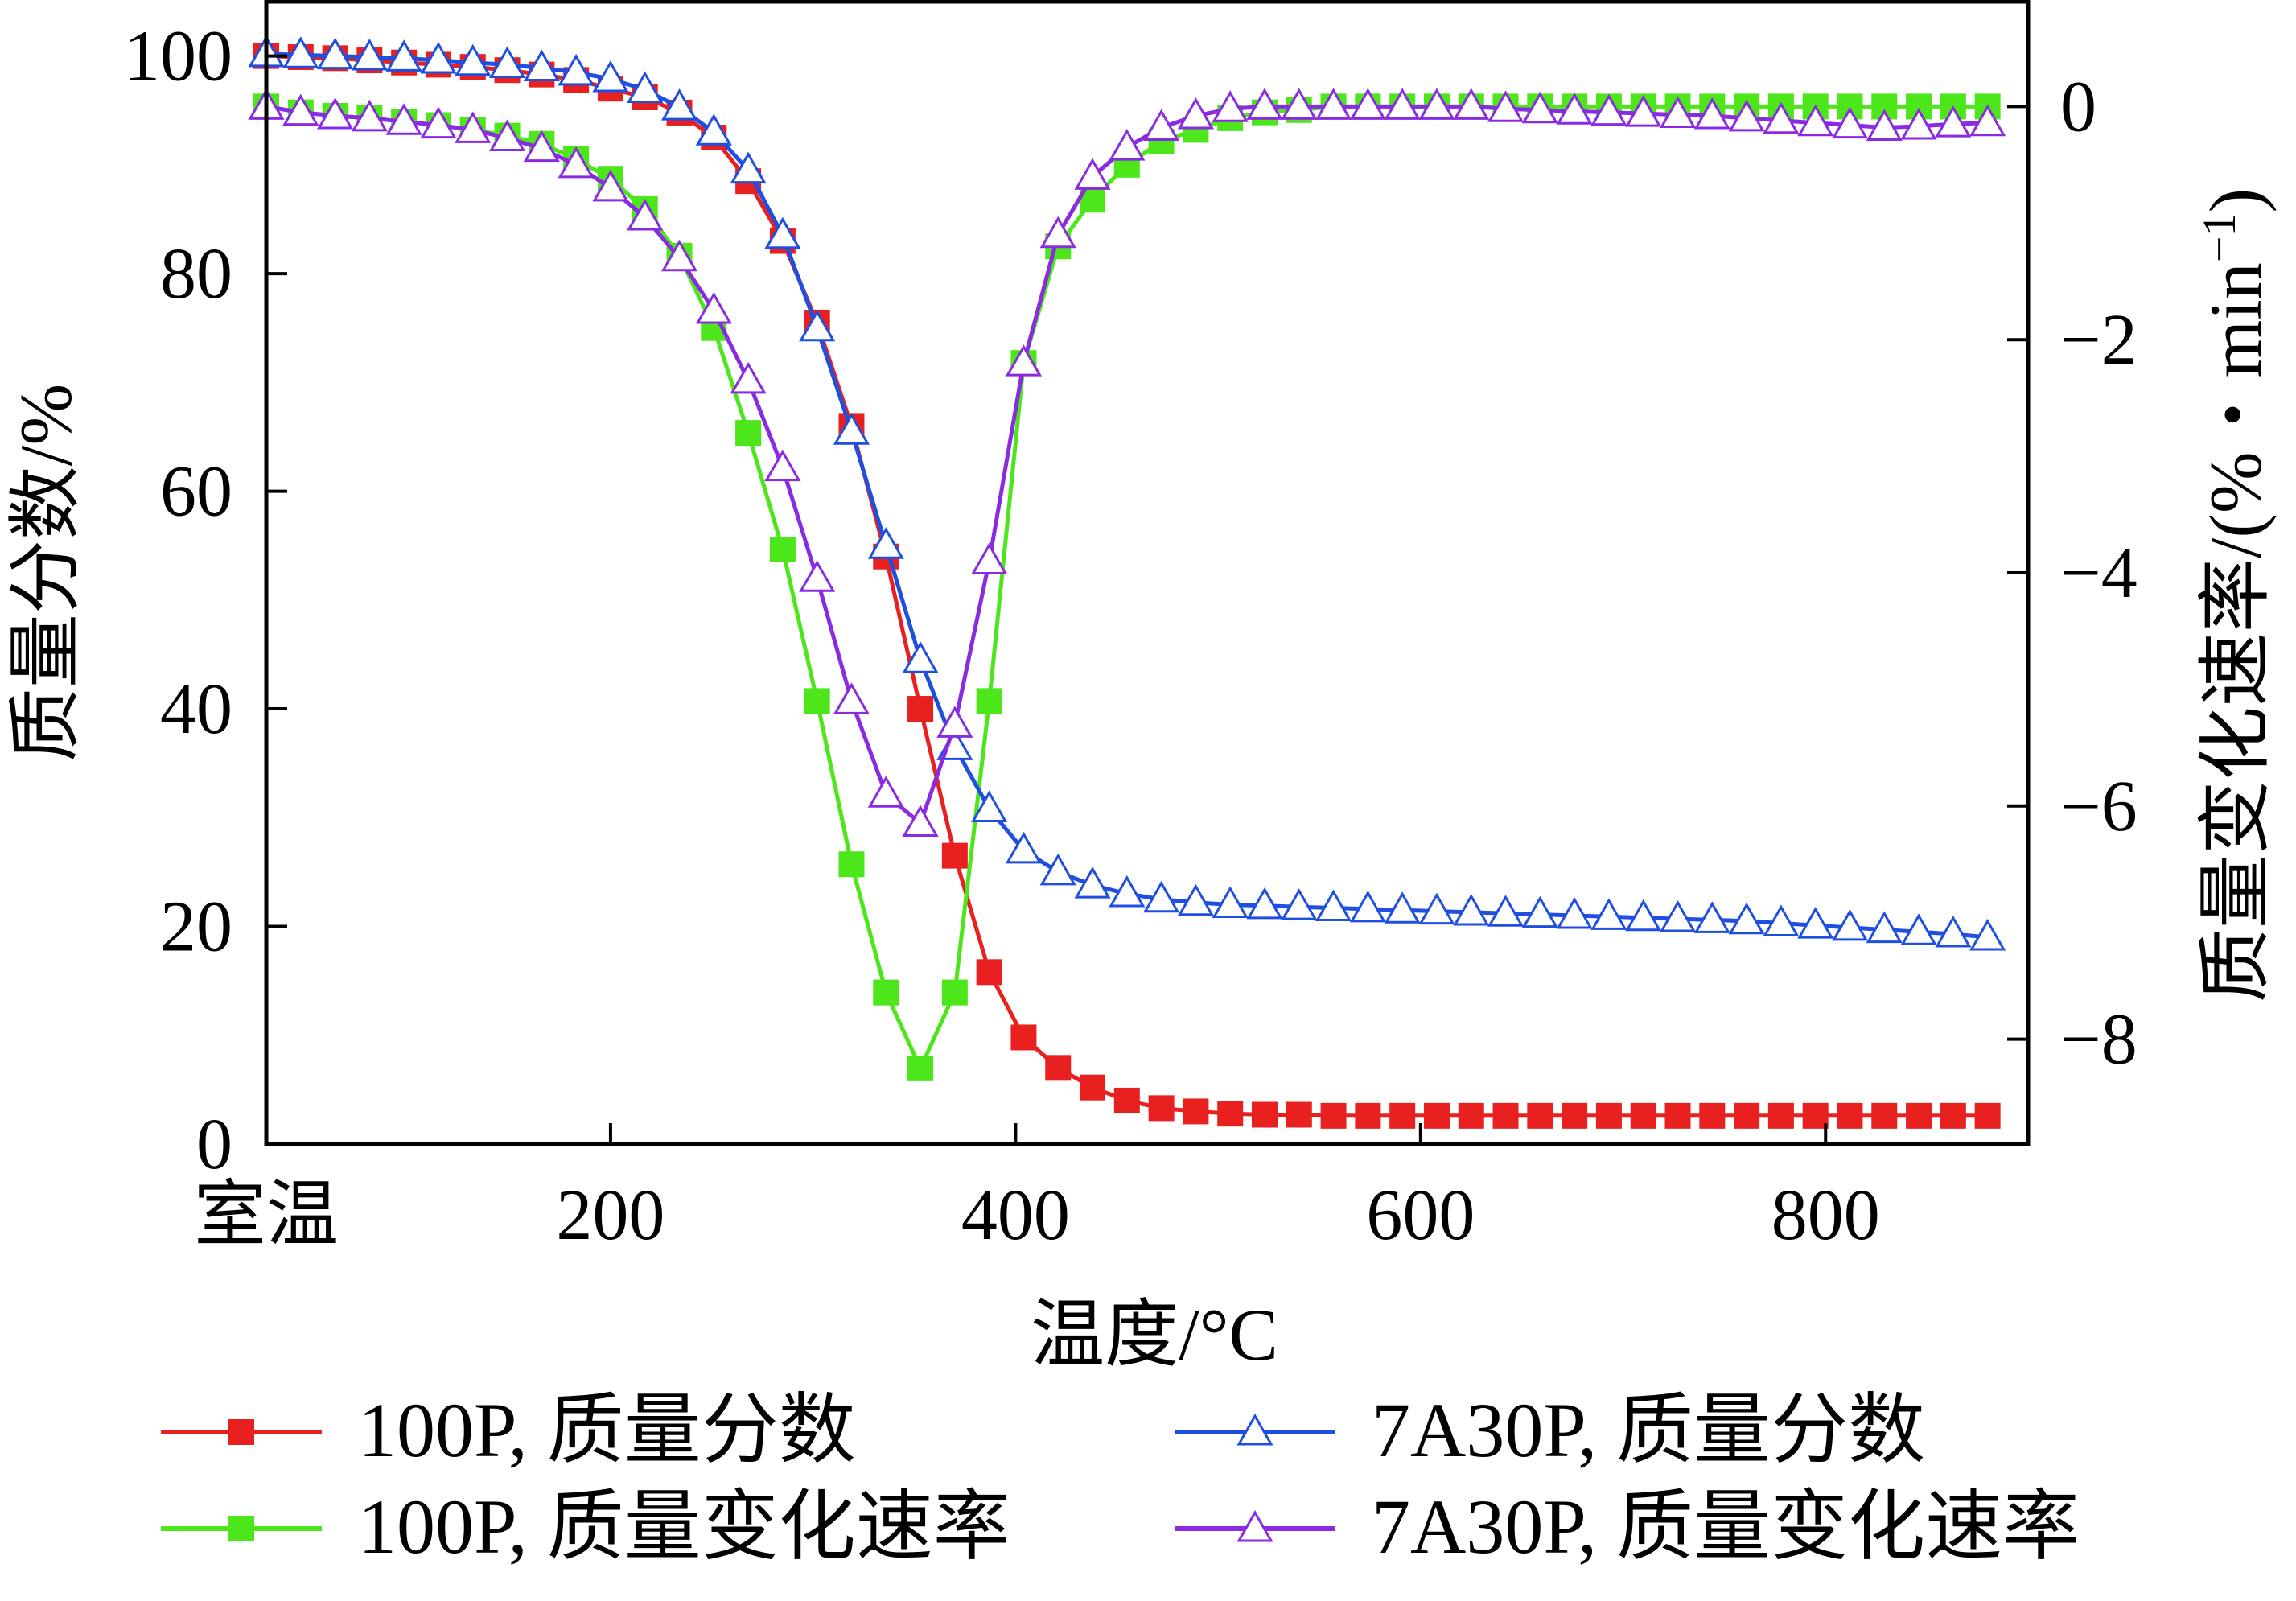 This screenshot has height=1601, width=2296. I want to click on y-left-tick-label: 0, so click(214, 1144).